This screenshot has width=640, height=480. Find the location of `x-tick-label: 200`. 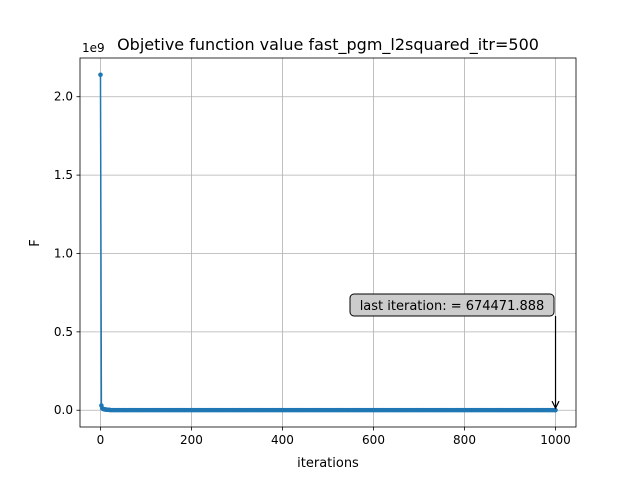

x-tick-label: 200 is located at coordinates (191, 440).